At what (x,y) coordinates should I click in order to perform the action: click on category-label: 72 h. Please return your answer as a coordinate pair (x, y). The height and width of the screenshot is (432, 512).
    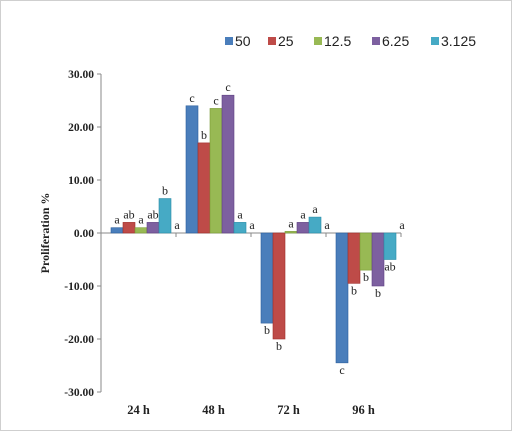
    Looking at the image, I should click on (288, 410).